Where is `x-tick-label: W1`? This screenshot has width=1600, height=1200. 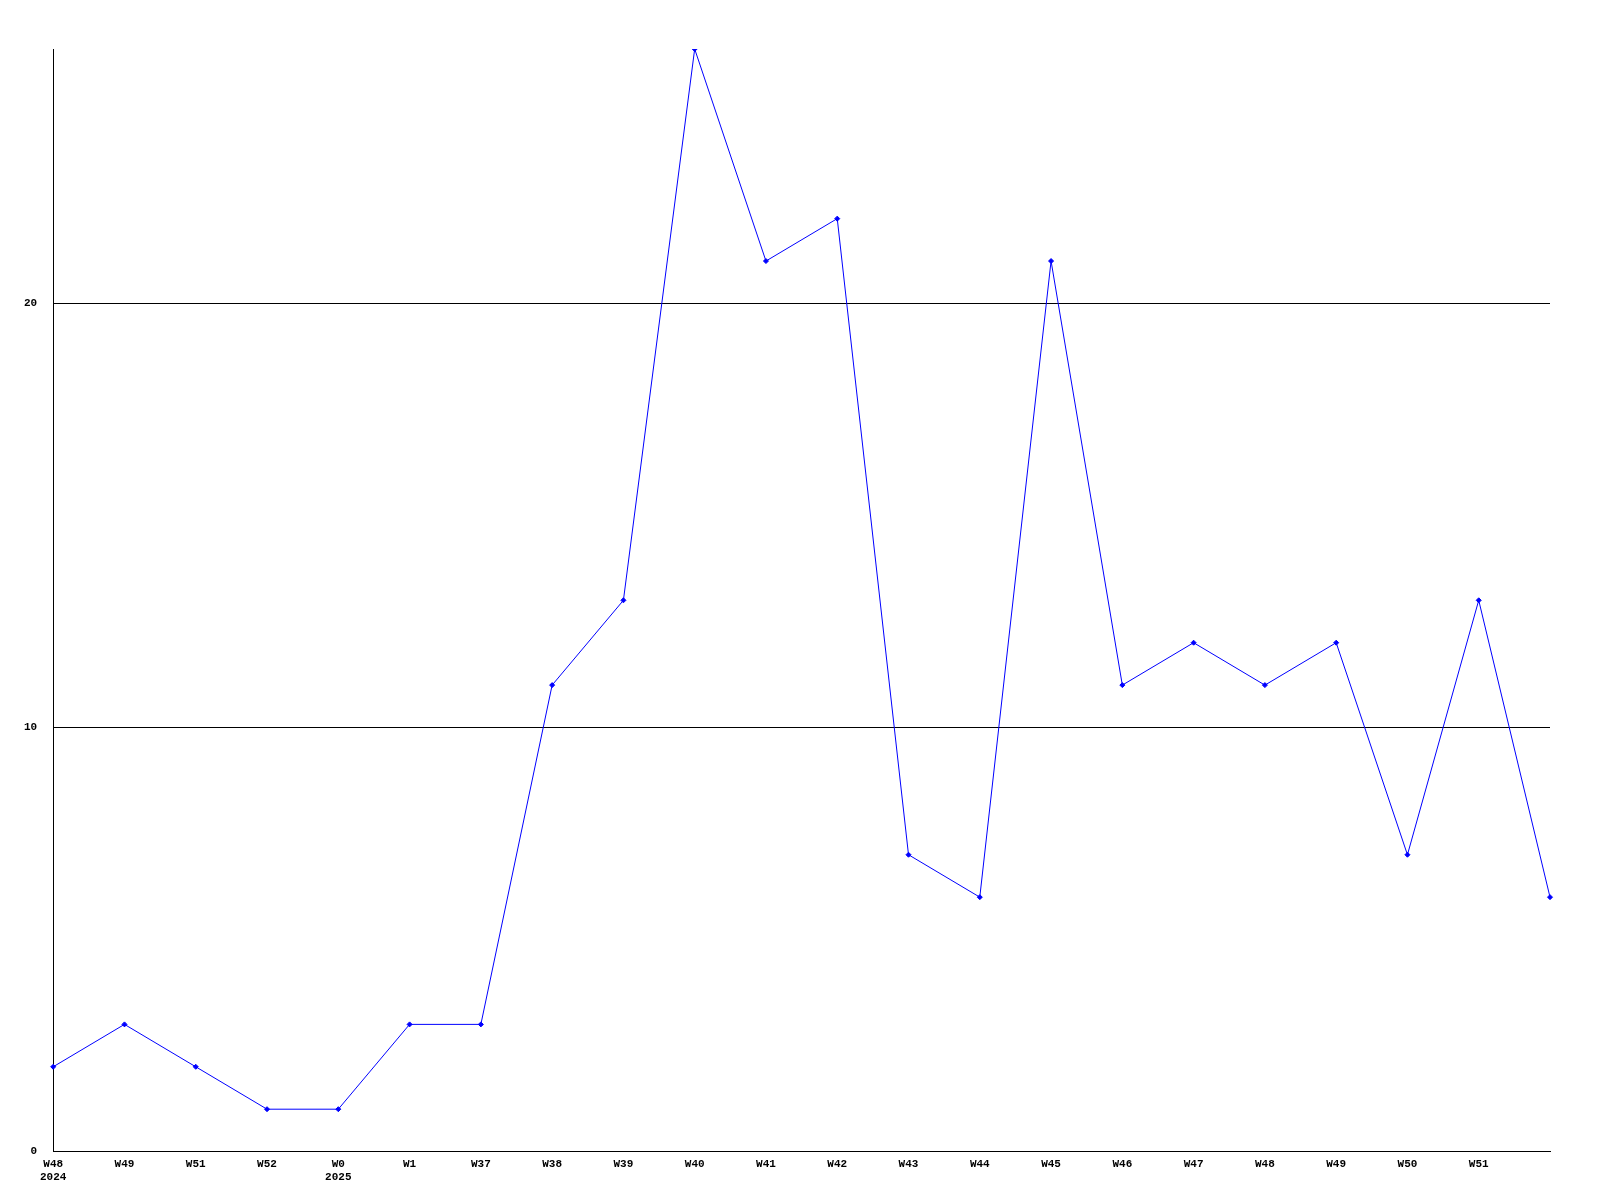
x-tick-label: W1 is located at coordinates (409, 1163).